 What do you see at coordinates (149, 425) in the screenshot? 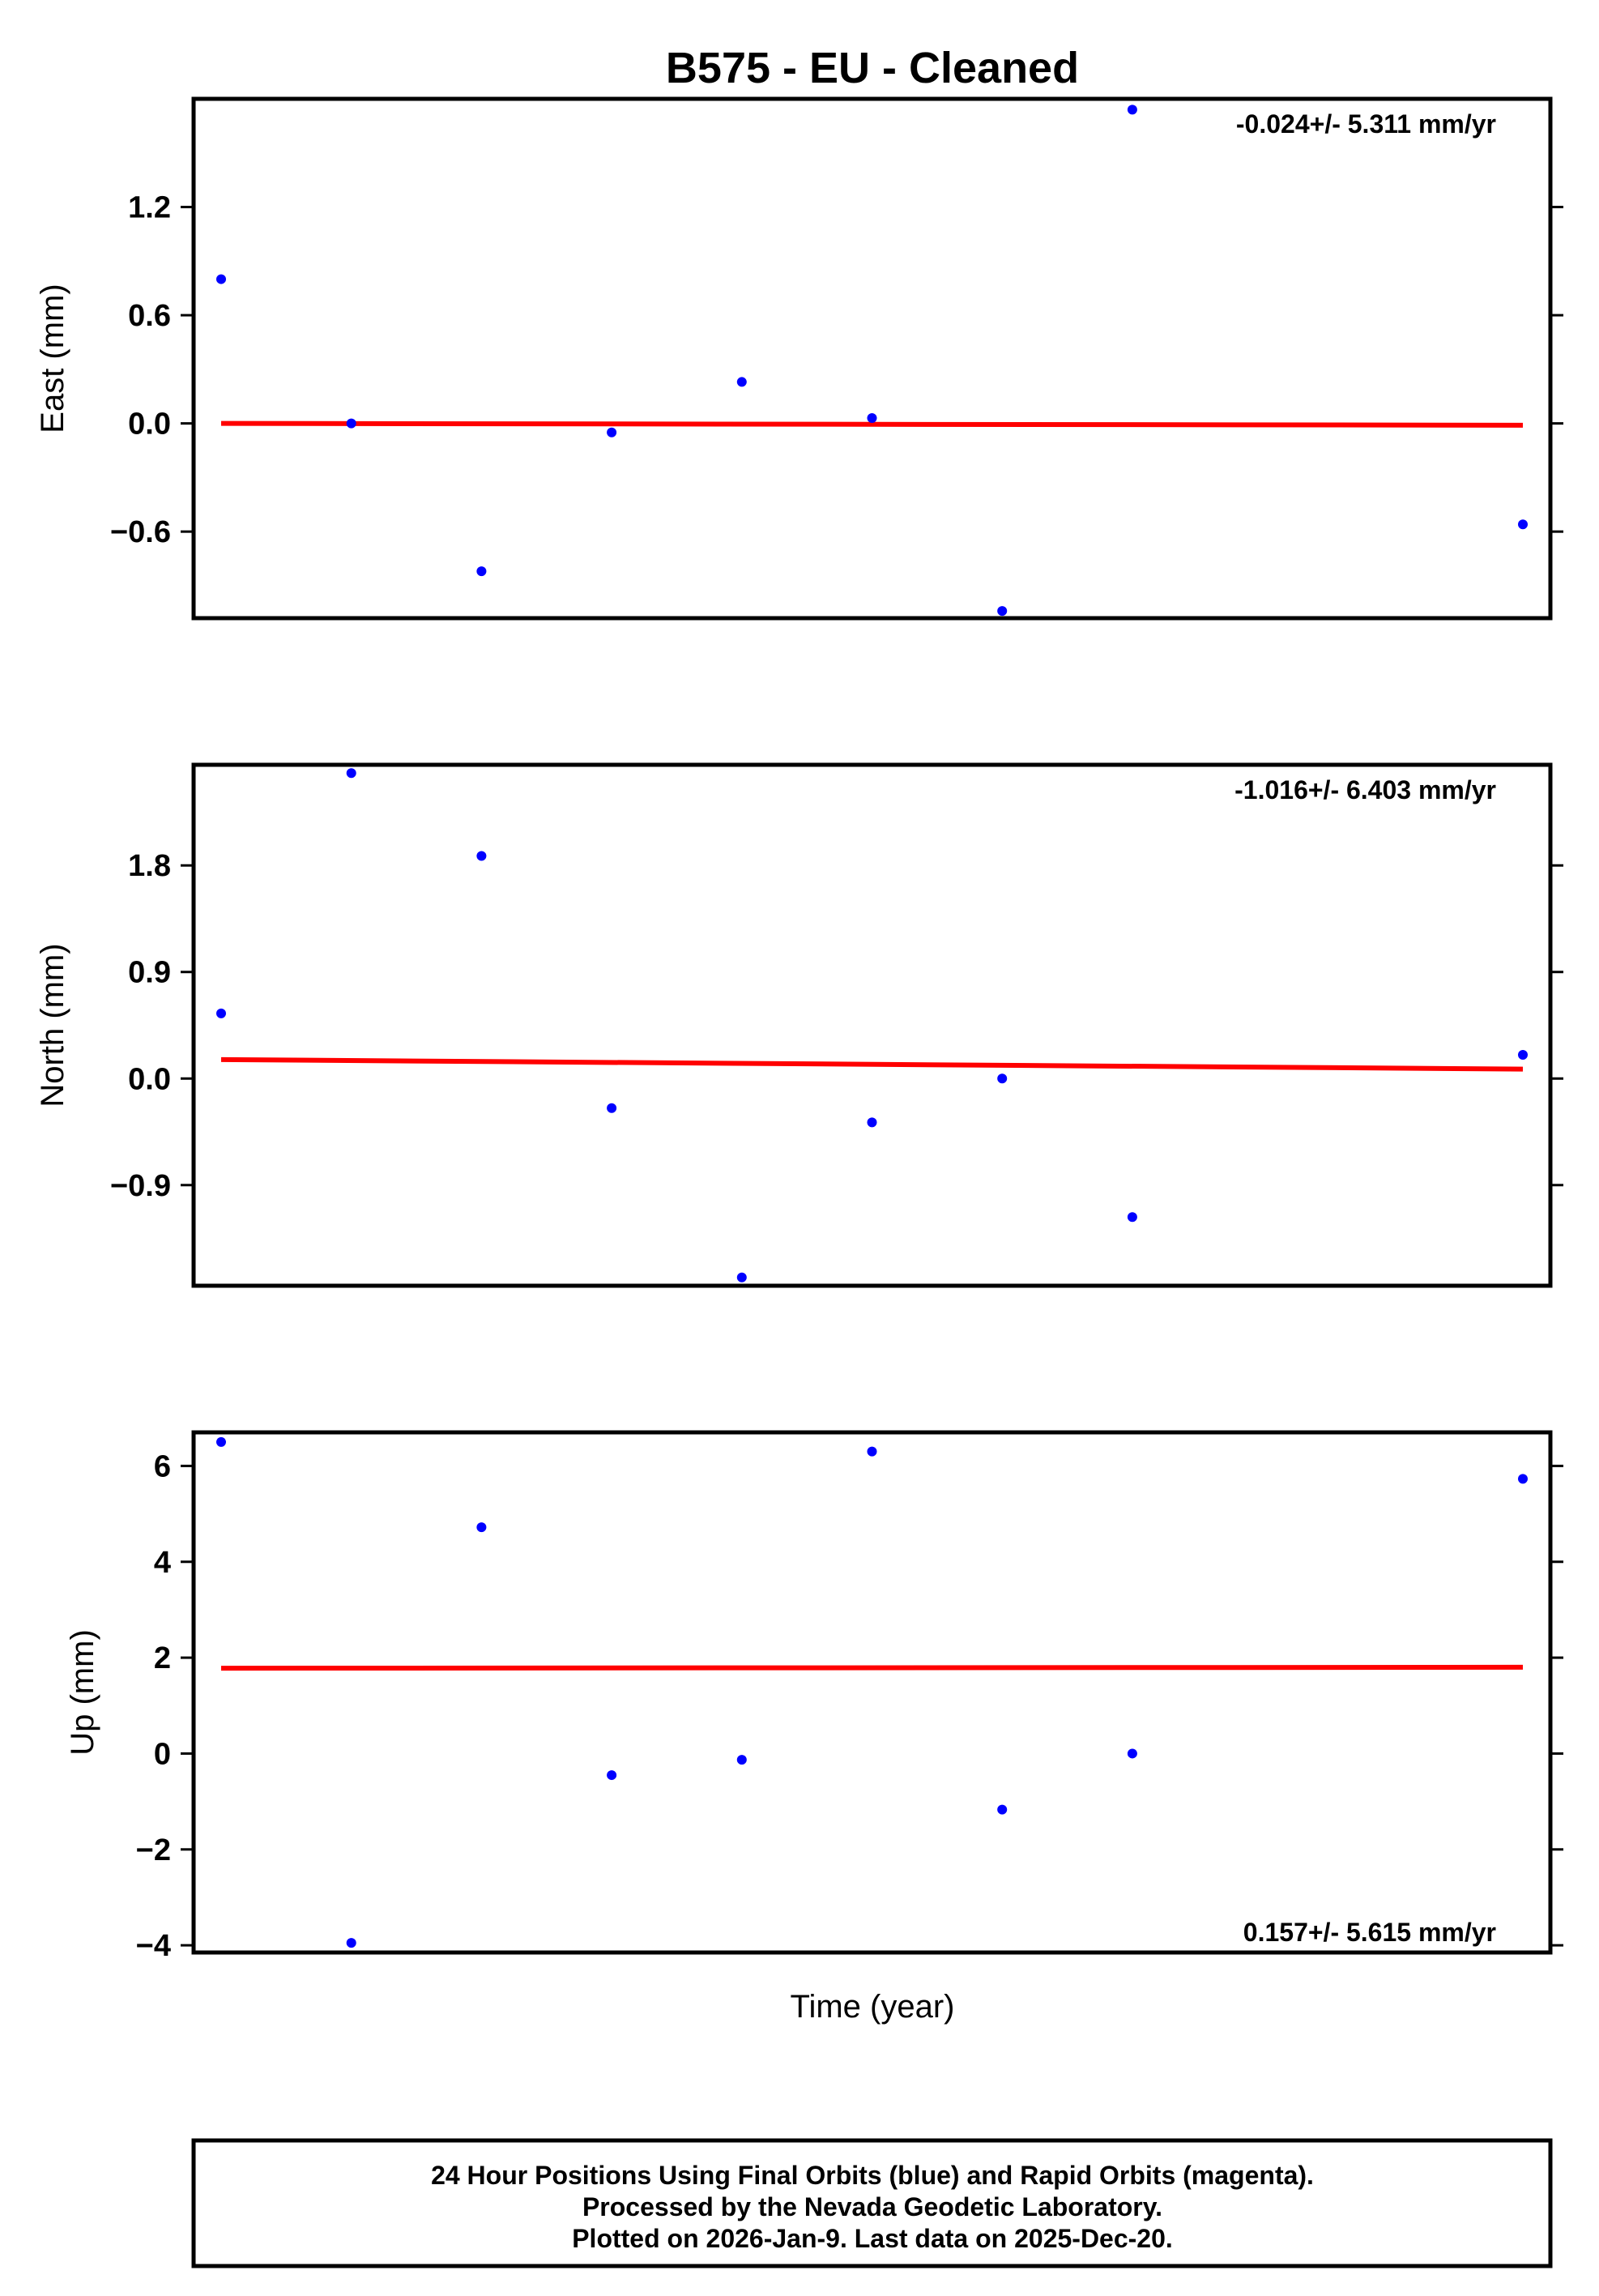
I see `east-ytick-label: 0.0` at bounding box center [149, 425].